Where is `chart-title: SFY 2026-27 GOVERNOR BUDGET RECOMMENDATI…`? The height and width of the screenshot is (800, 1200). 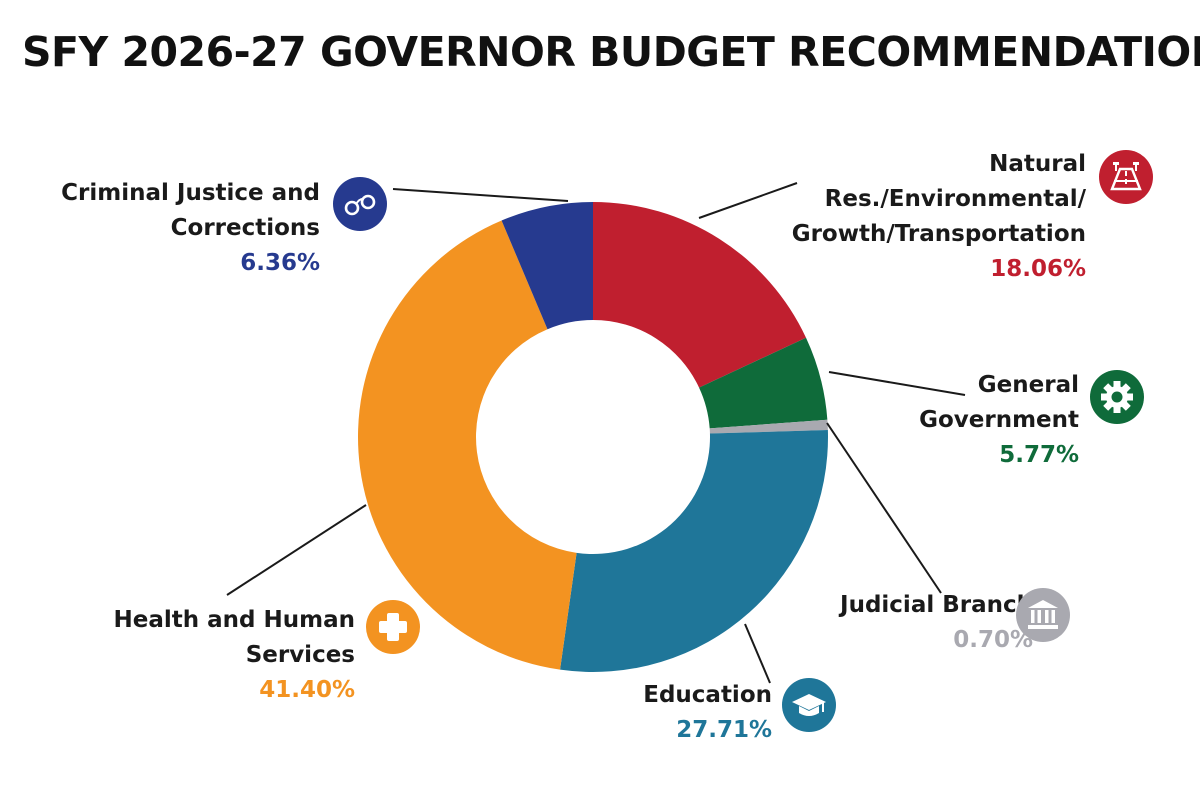
chart-title: SFY 2026-27 GOVERNOR BUDGET RECOMMENDATI… is located at coordinates (611, 52).